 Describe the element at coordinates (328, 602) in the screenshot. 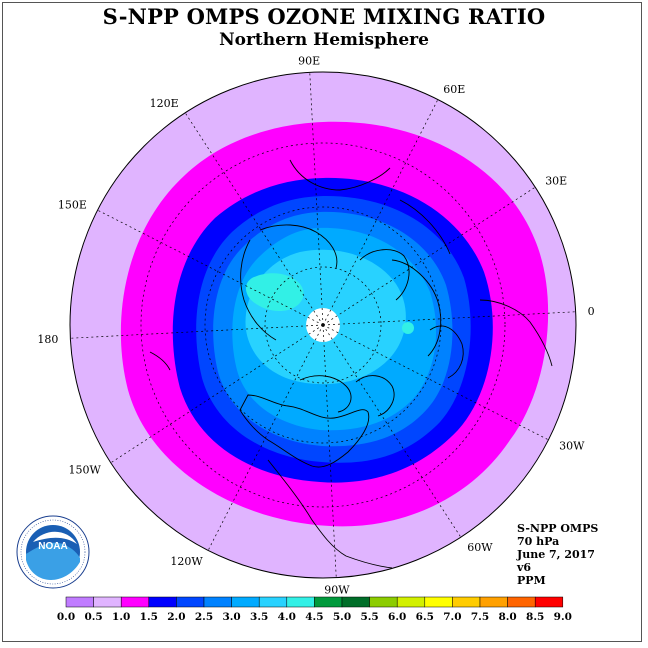

I see `colorbar-swatch-4.5` at that location.